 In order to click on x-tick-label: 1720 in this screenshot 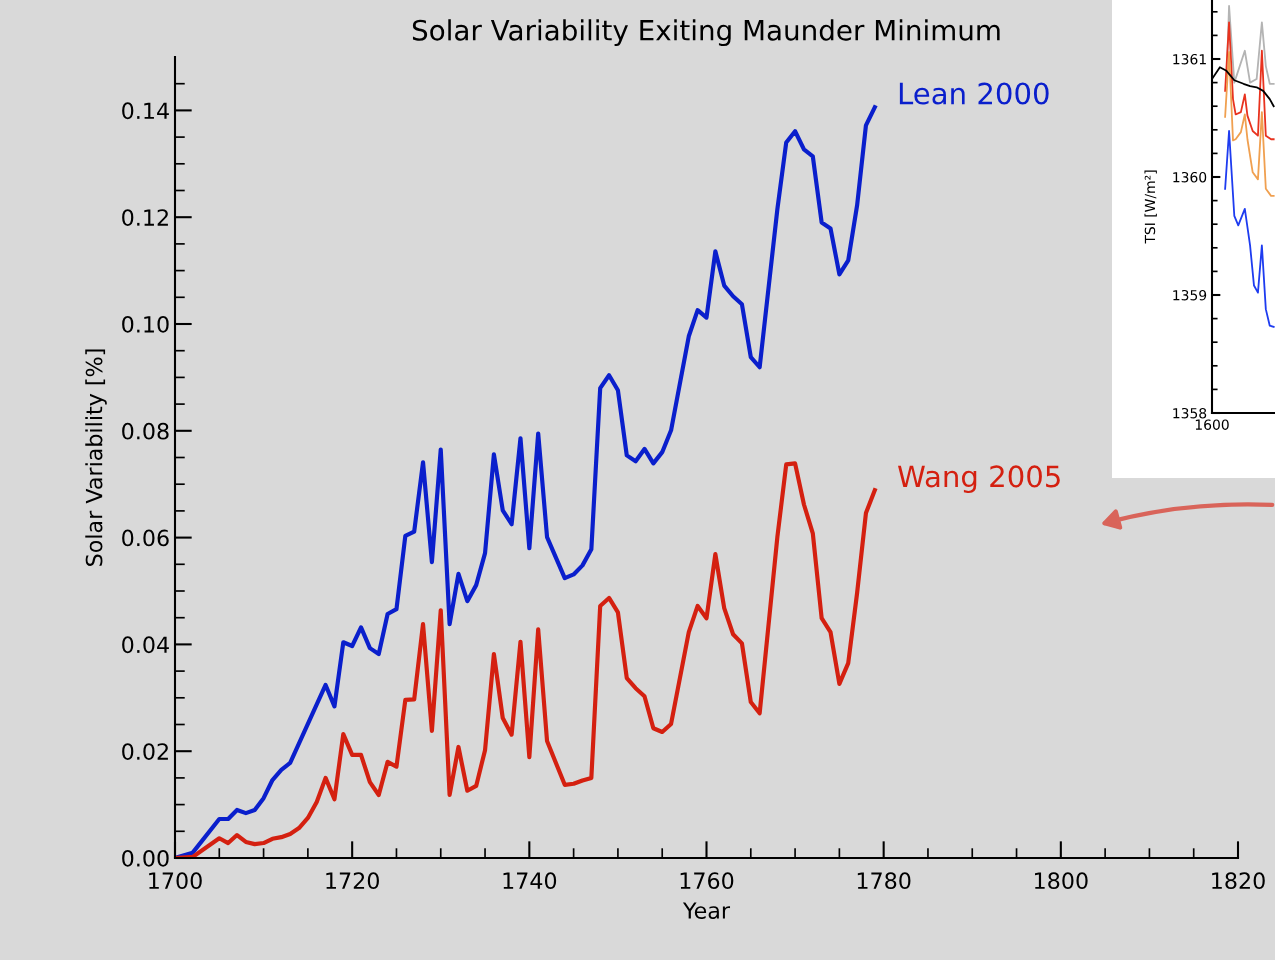, I will do `click(352, 881)`.